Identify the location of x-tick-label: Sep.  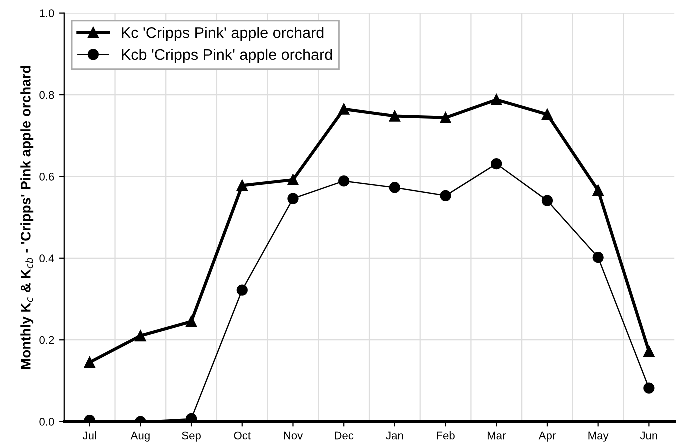
(191, 437).